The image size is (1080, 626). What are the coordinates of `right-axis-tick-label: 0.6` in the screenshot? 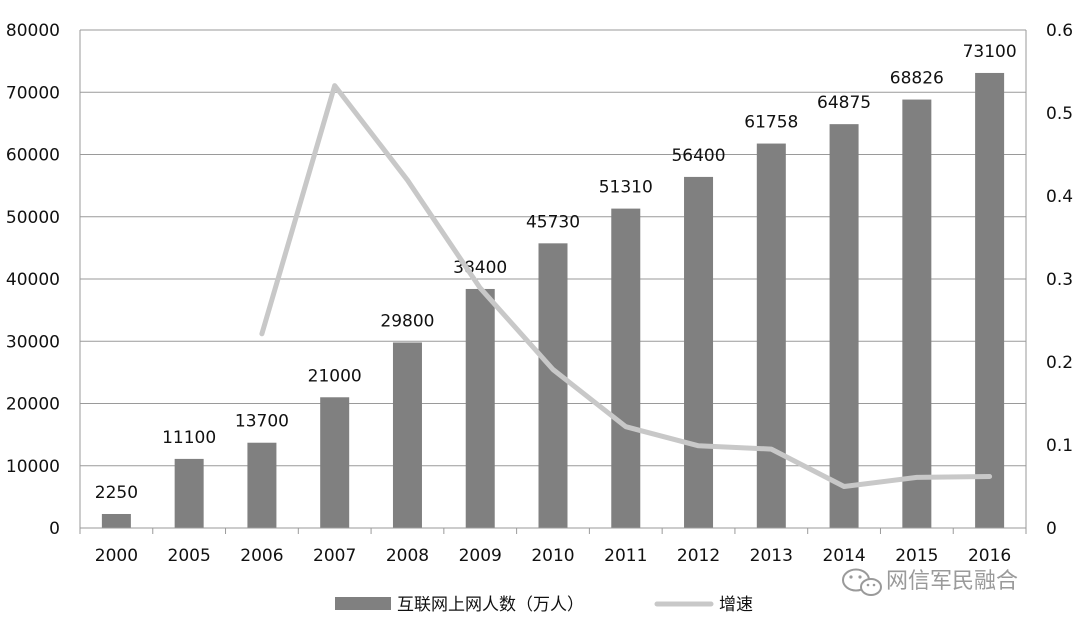 It's located at (1059, 31).